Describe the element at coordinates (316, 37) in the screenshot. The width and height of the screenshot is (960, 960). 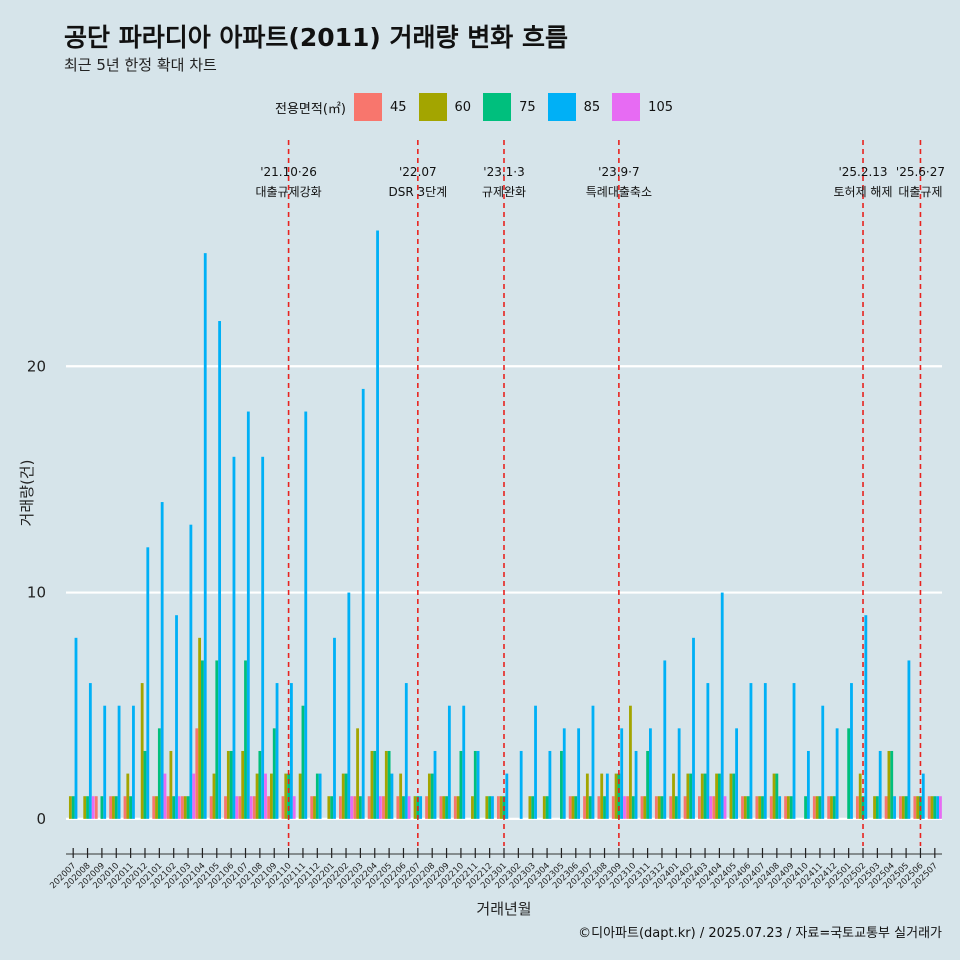
I see `chart-title: 공단 파라디아 아파트(2011) 거래량 변화 흐름` at that location.